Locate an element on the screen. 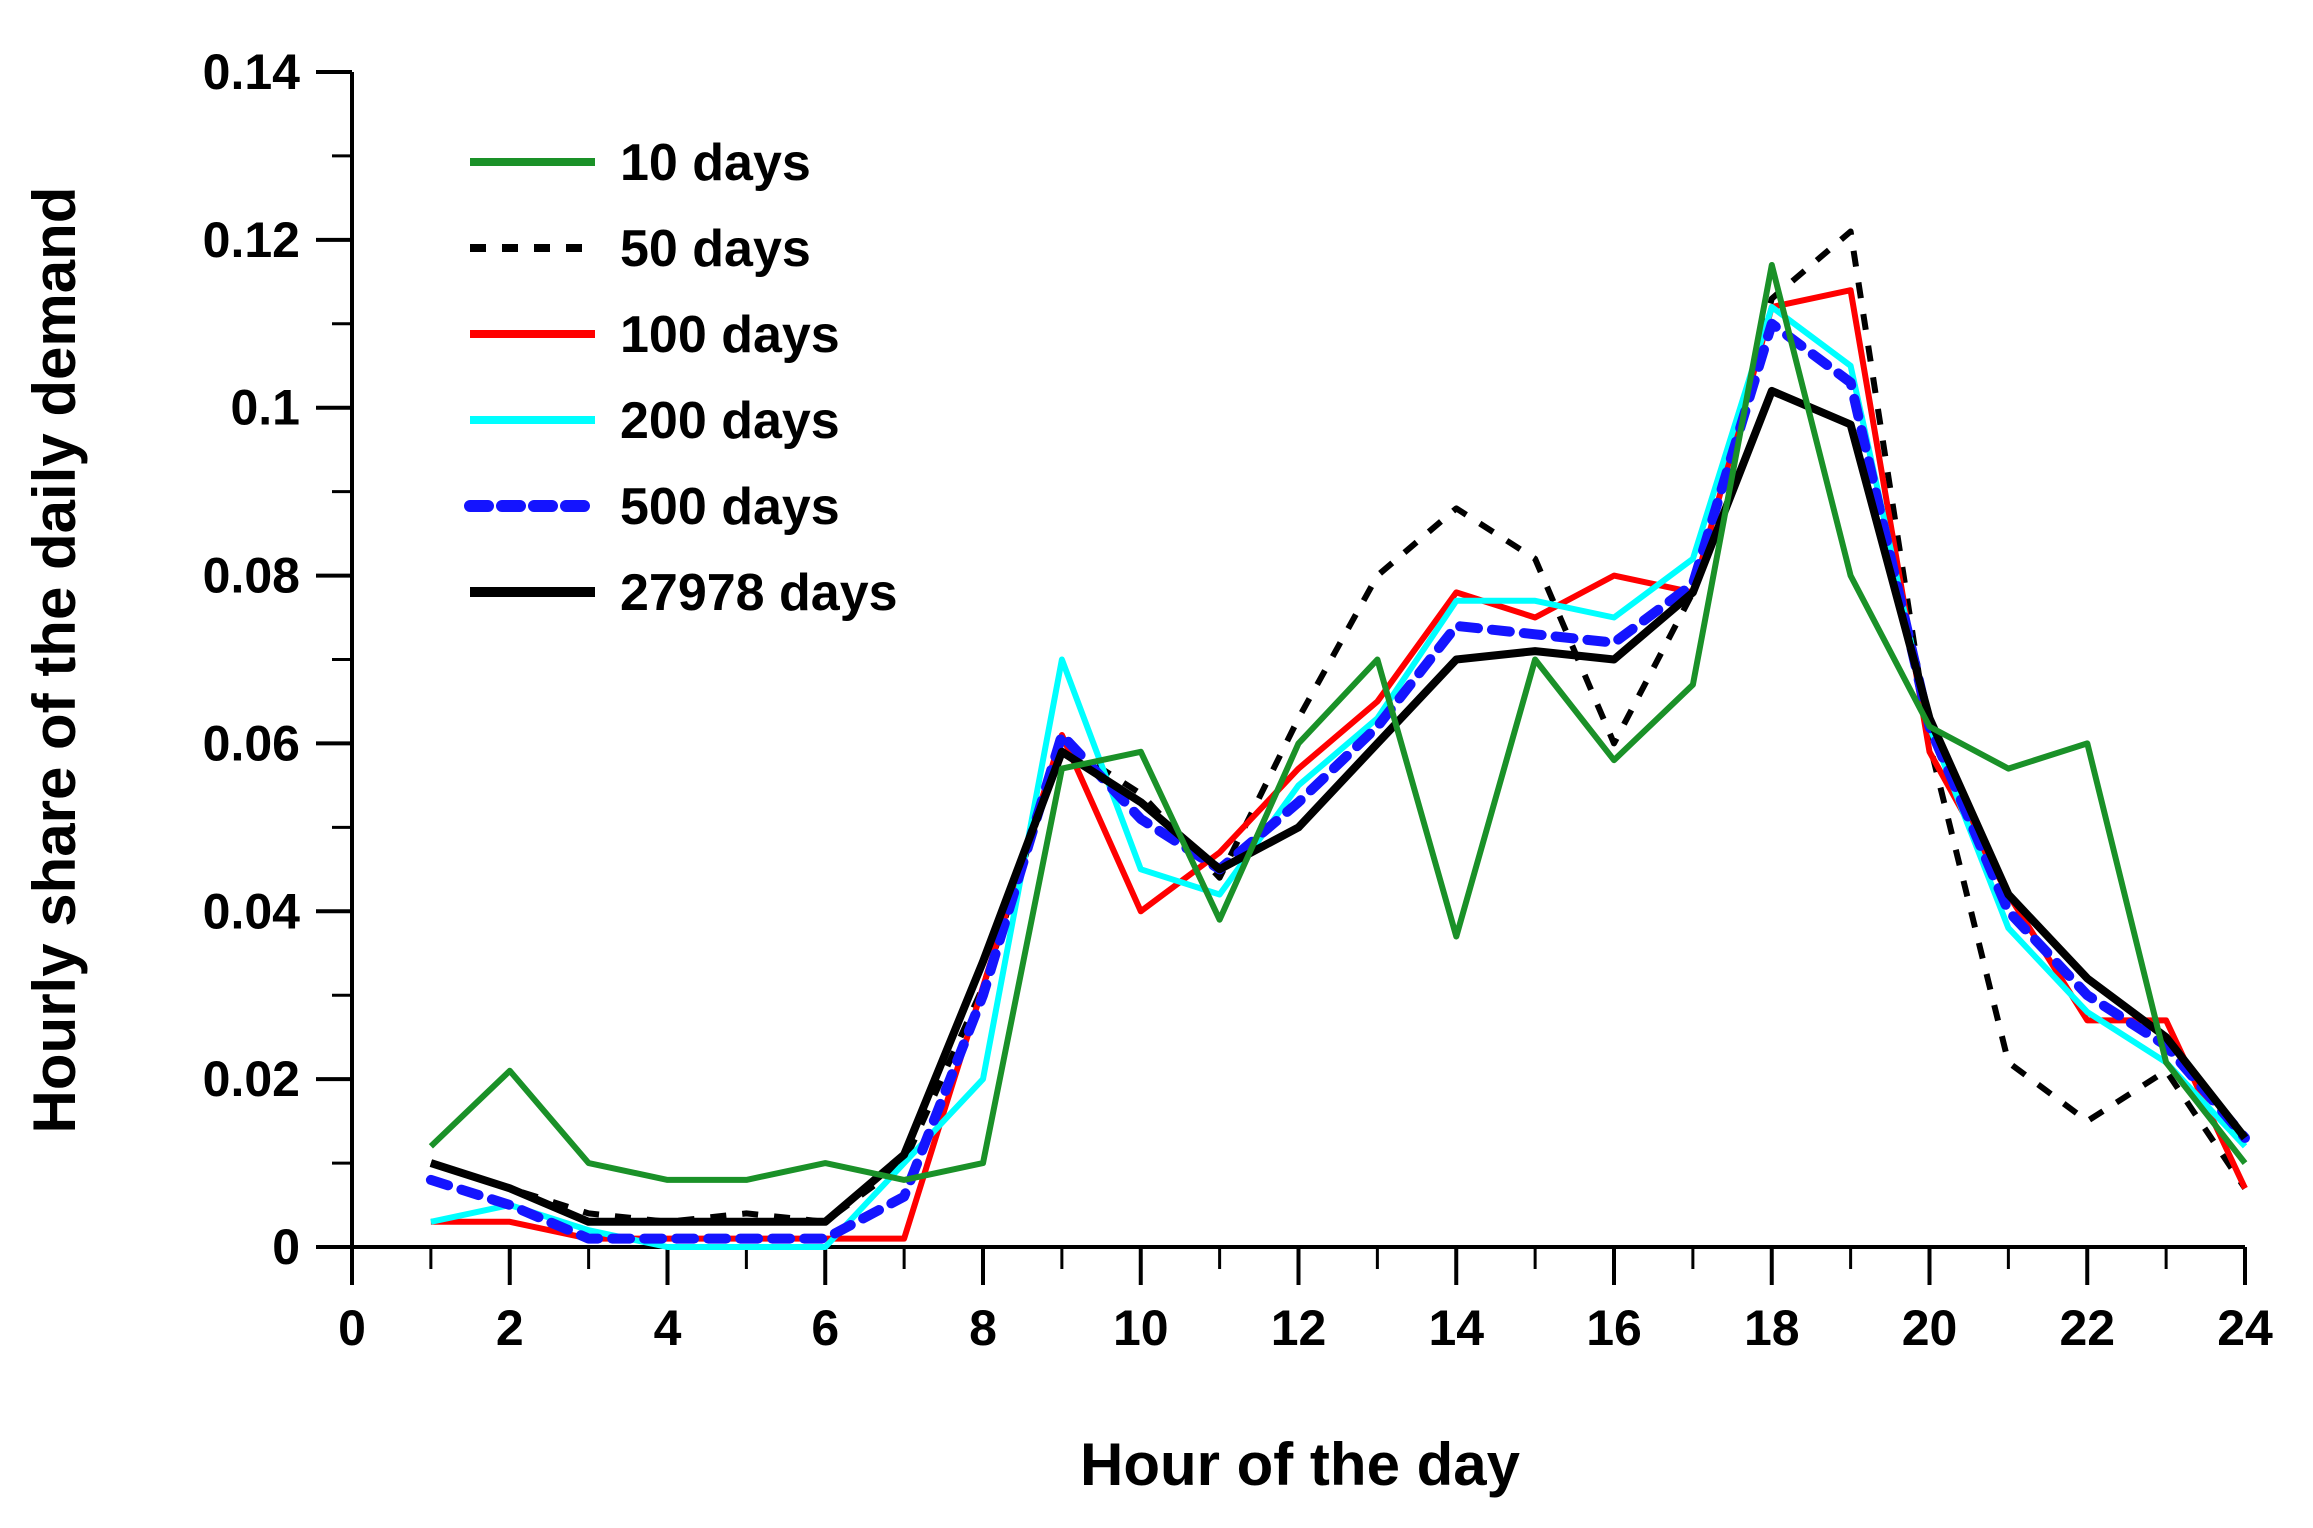 The width and height of the screenshot is (2313, 1528). y-tick-label: 0 is located at coordinates (286, 1247).